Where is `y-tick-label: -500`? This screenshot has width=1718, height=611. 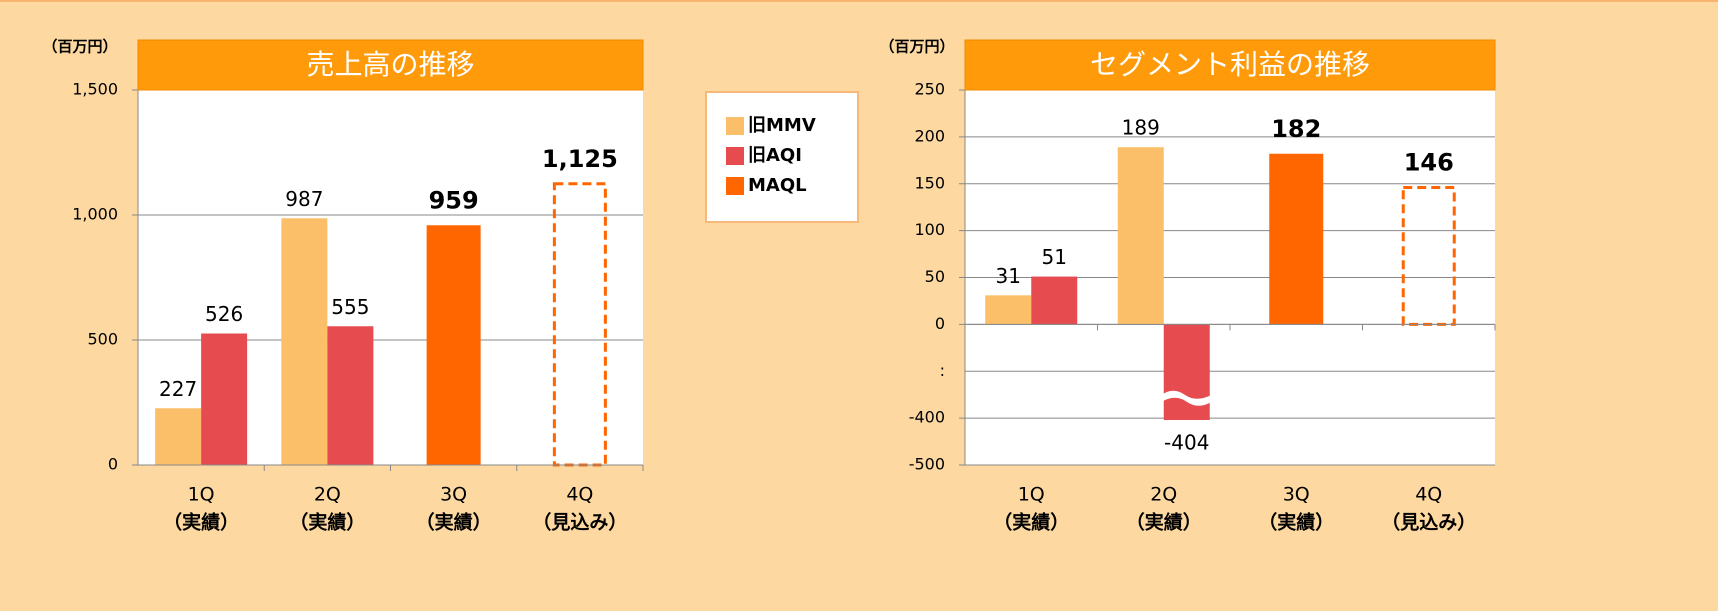
y-tick-label: -500 is located at coordinates (927, 464).